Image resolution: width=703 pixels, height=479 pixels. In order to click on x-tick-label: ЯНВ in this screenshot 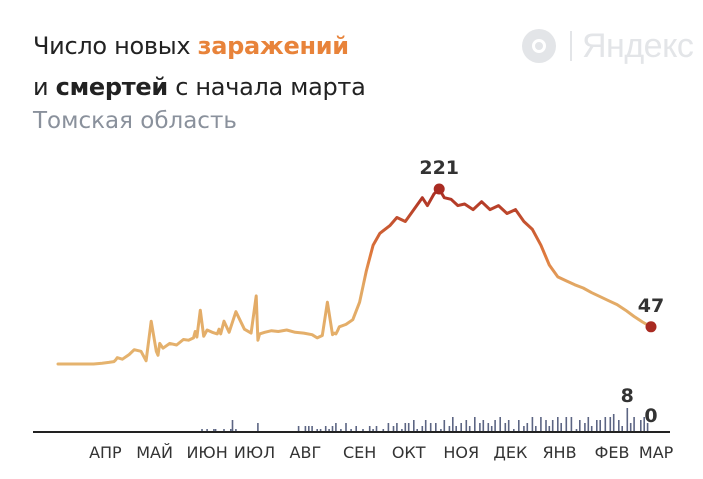, I will do `click(559, 452)`.